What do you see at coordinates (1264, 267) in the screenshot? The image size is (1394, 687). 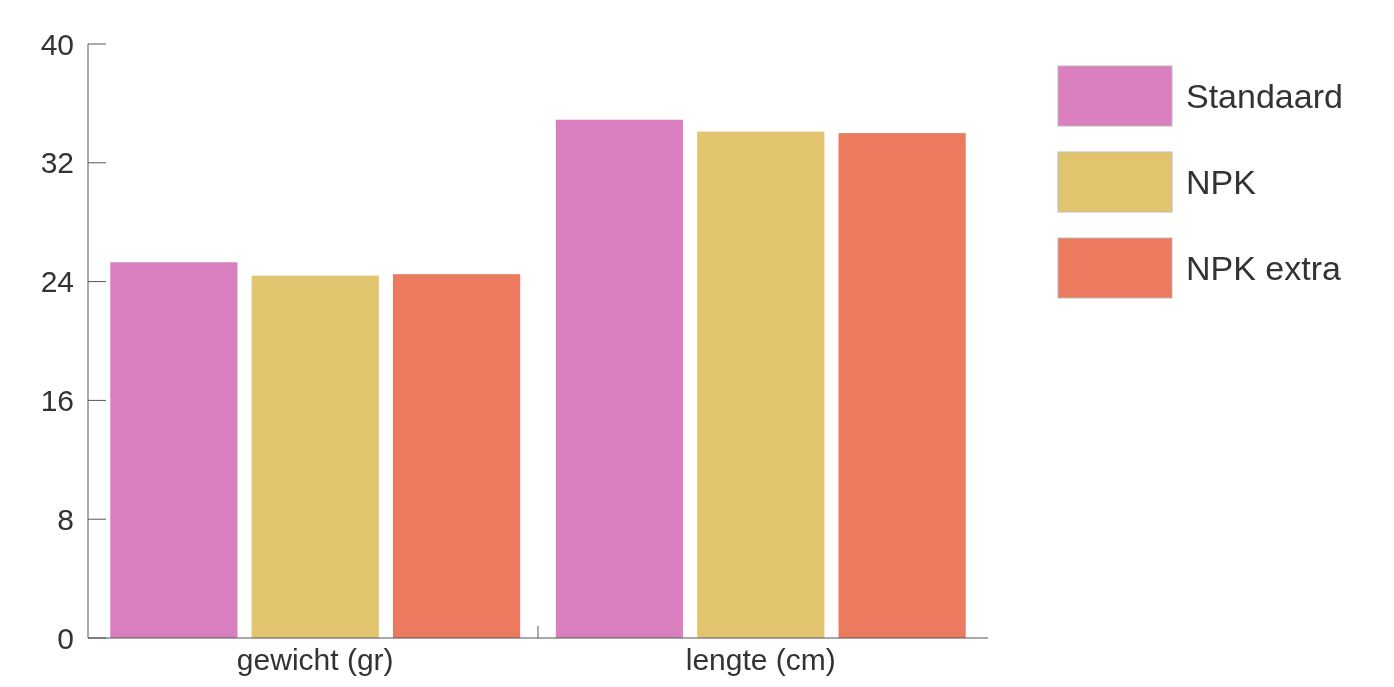 I see `legend-label: NPK extra` at bounding box center [1264, 267].